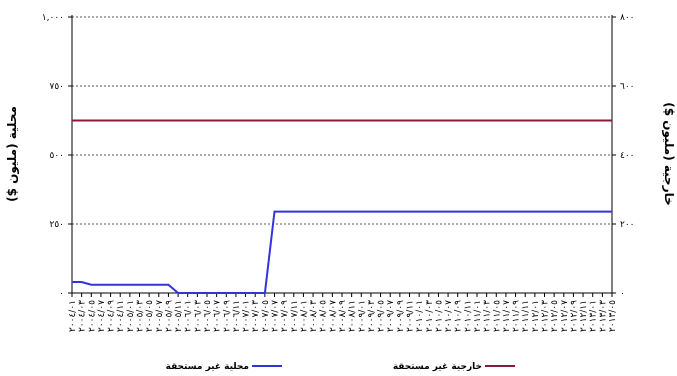 This screenshot has height=376, width=677. Describe the element at coordinates (207, 367) in the screenshot. I see `legend-label-domestic: محلية غير مستحقة` at that location.